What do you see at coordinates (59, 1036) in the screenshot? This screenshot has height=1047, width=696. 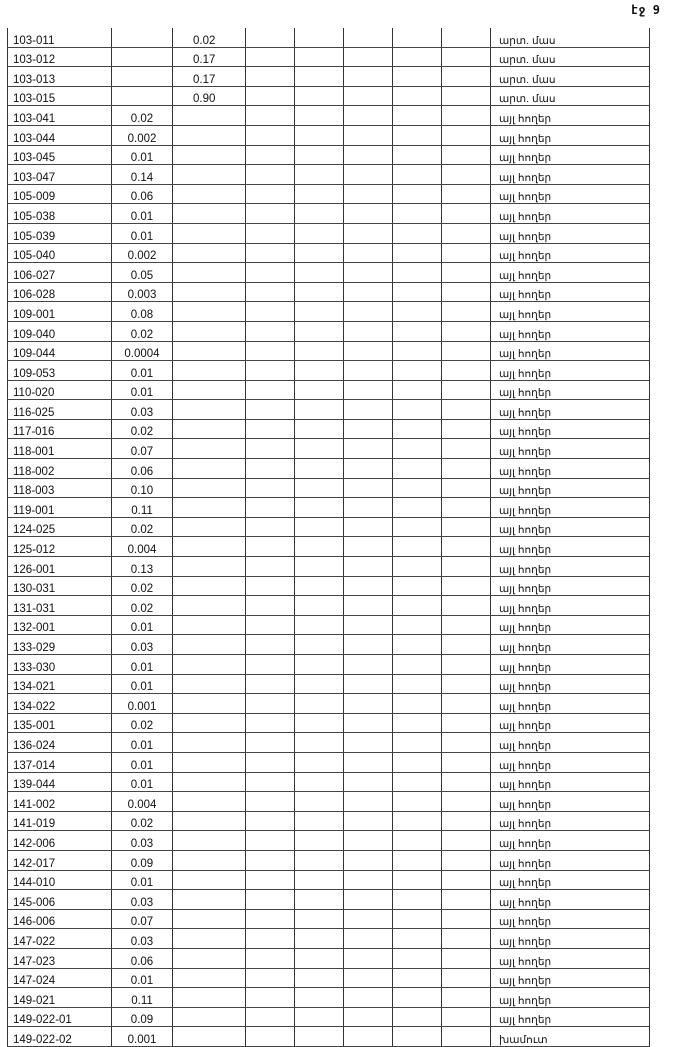 I see `parcel-id: 149-022-02` at bounding box center [59, 1036].